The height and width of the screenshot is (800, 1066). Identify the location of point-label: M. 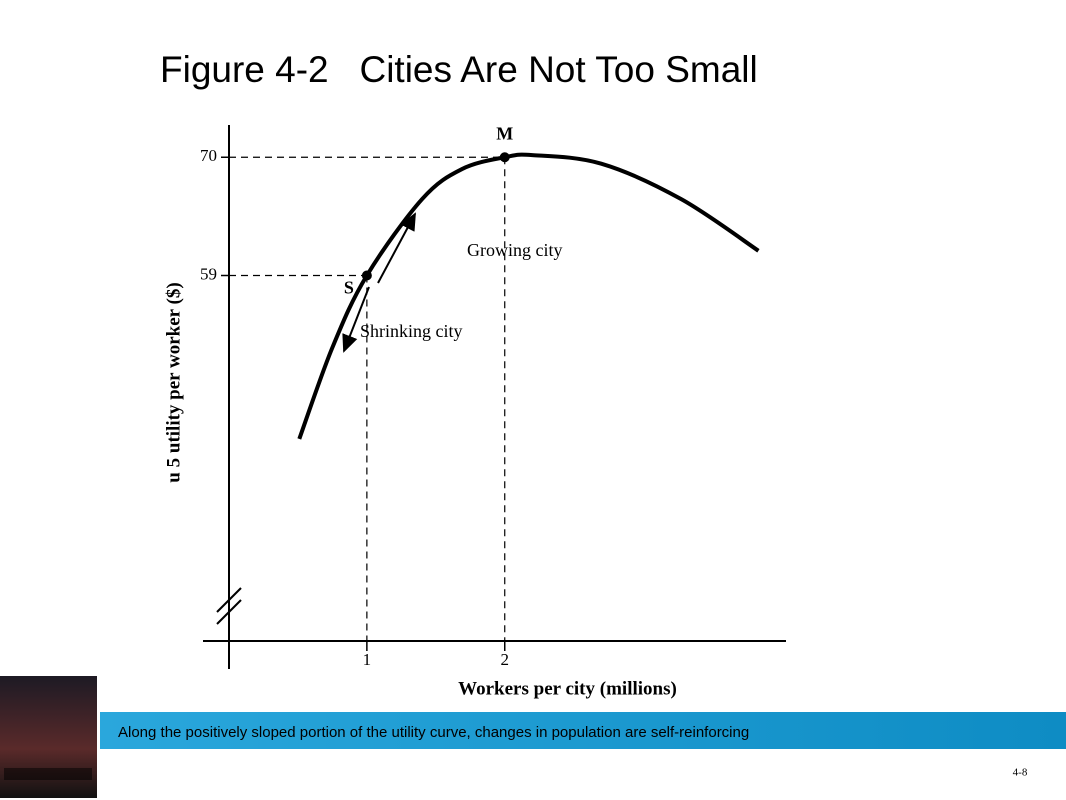
(504, 133).